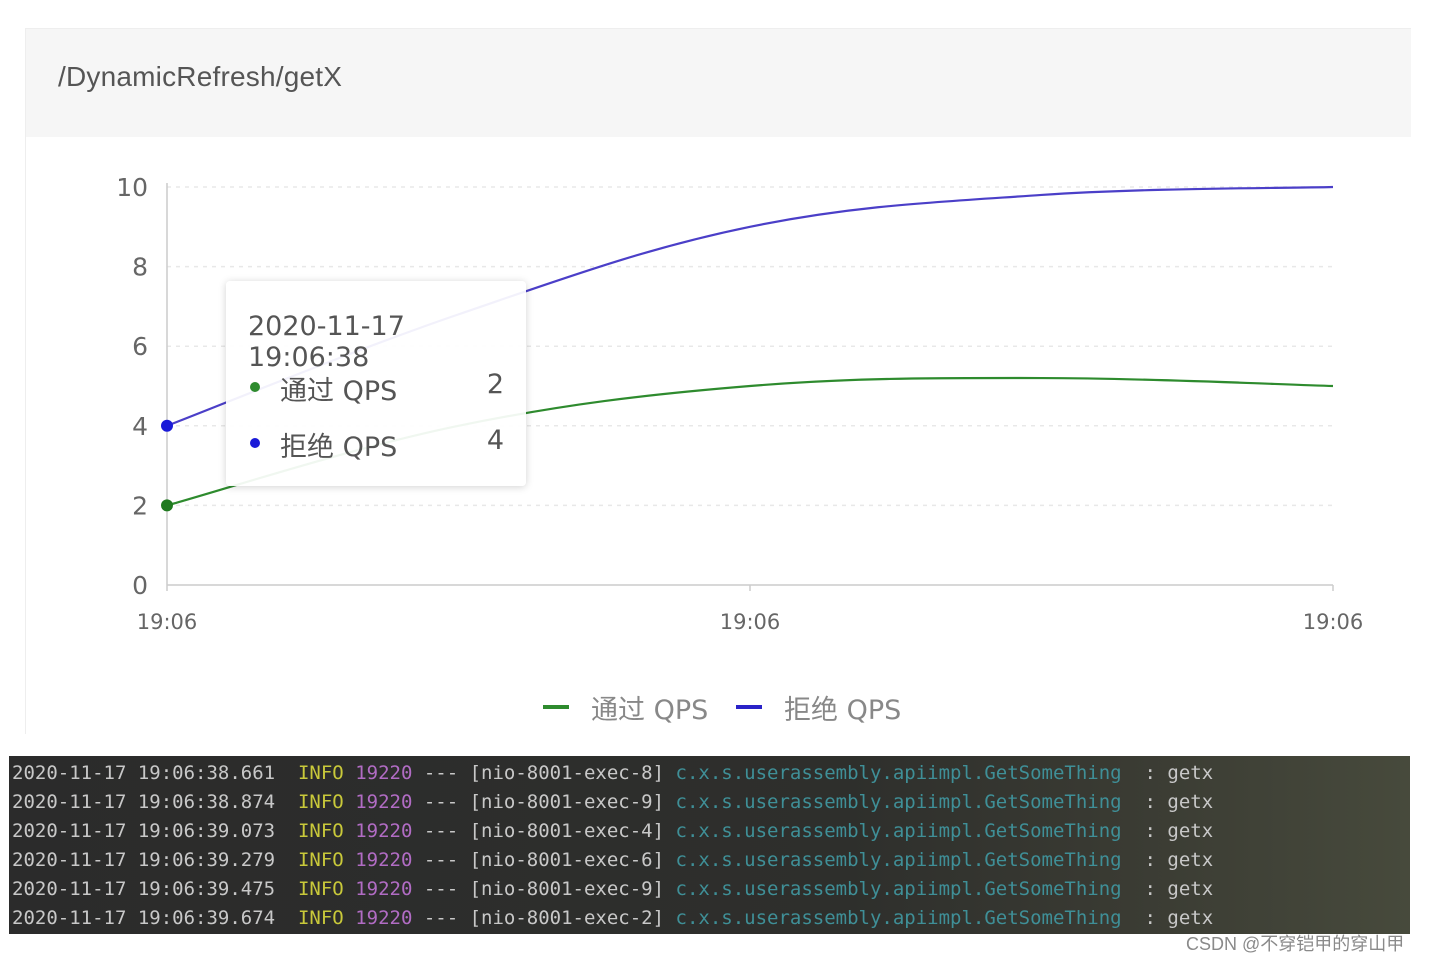 Image resolution: width=1430 pixels, height=960 pixels. Describe the element at coordinates (155, 860) in the screenshot. I see `log-ts: 2020-11-17 19:06:39.279` at that location.